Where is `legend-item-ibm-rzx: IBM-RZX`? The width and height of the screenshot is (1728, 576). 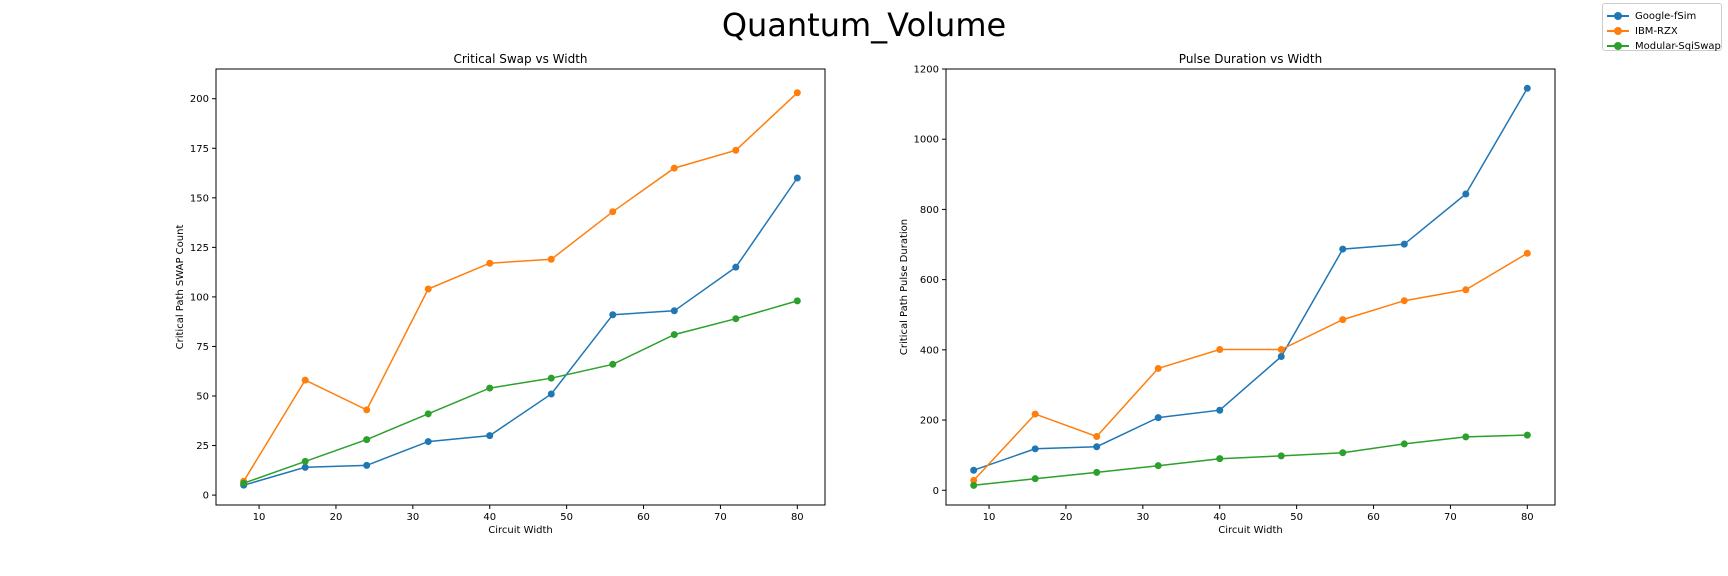 legend-item-ibm-rzx: IBM-RZX is located at coordinates (1642, 31).